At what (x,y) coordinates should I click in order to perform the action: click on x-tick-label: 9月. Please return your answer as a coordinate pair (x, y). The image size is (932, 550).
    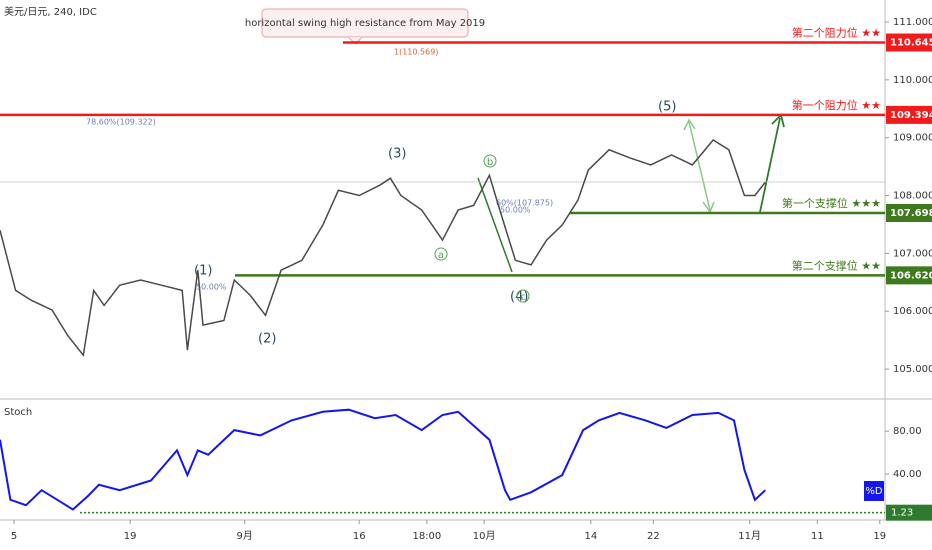
    Looking at the image, I should click on (244, 536).